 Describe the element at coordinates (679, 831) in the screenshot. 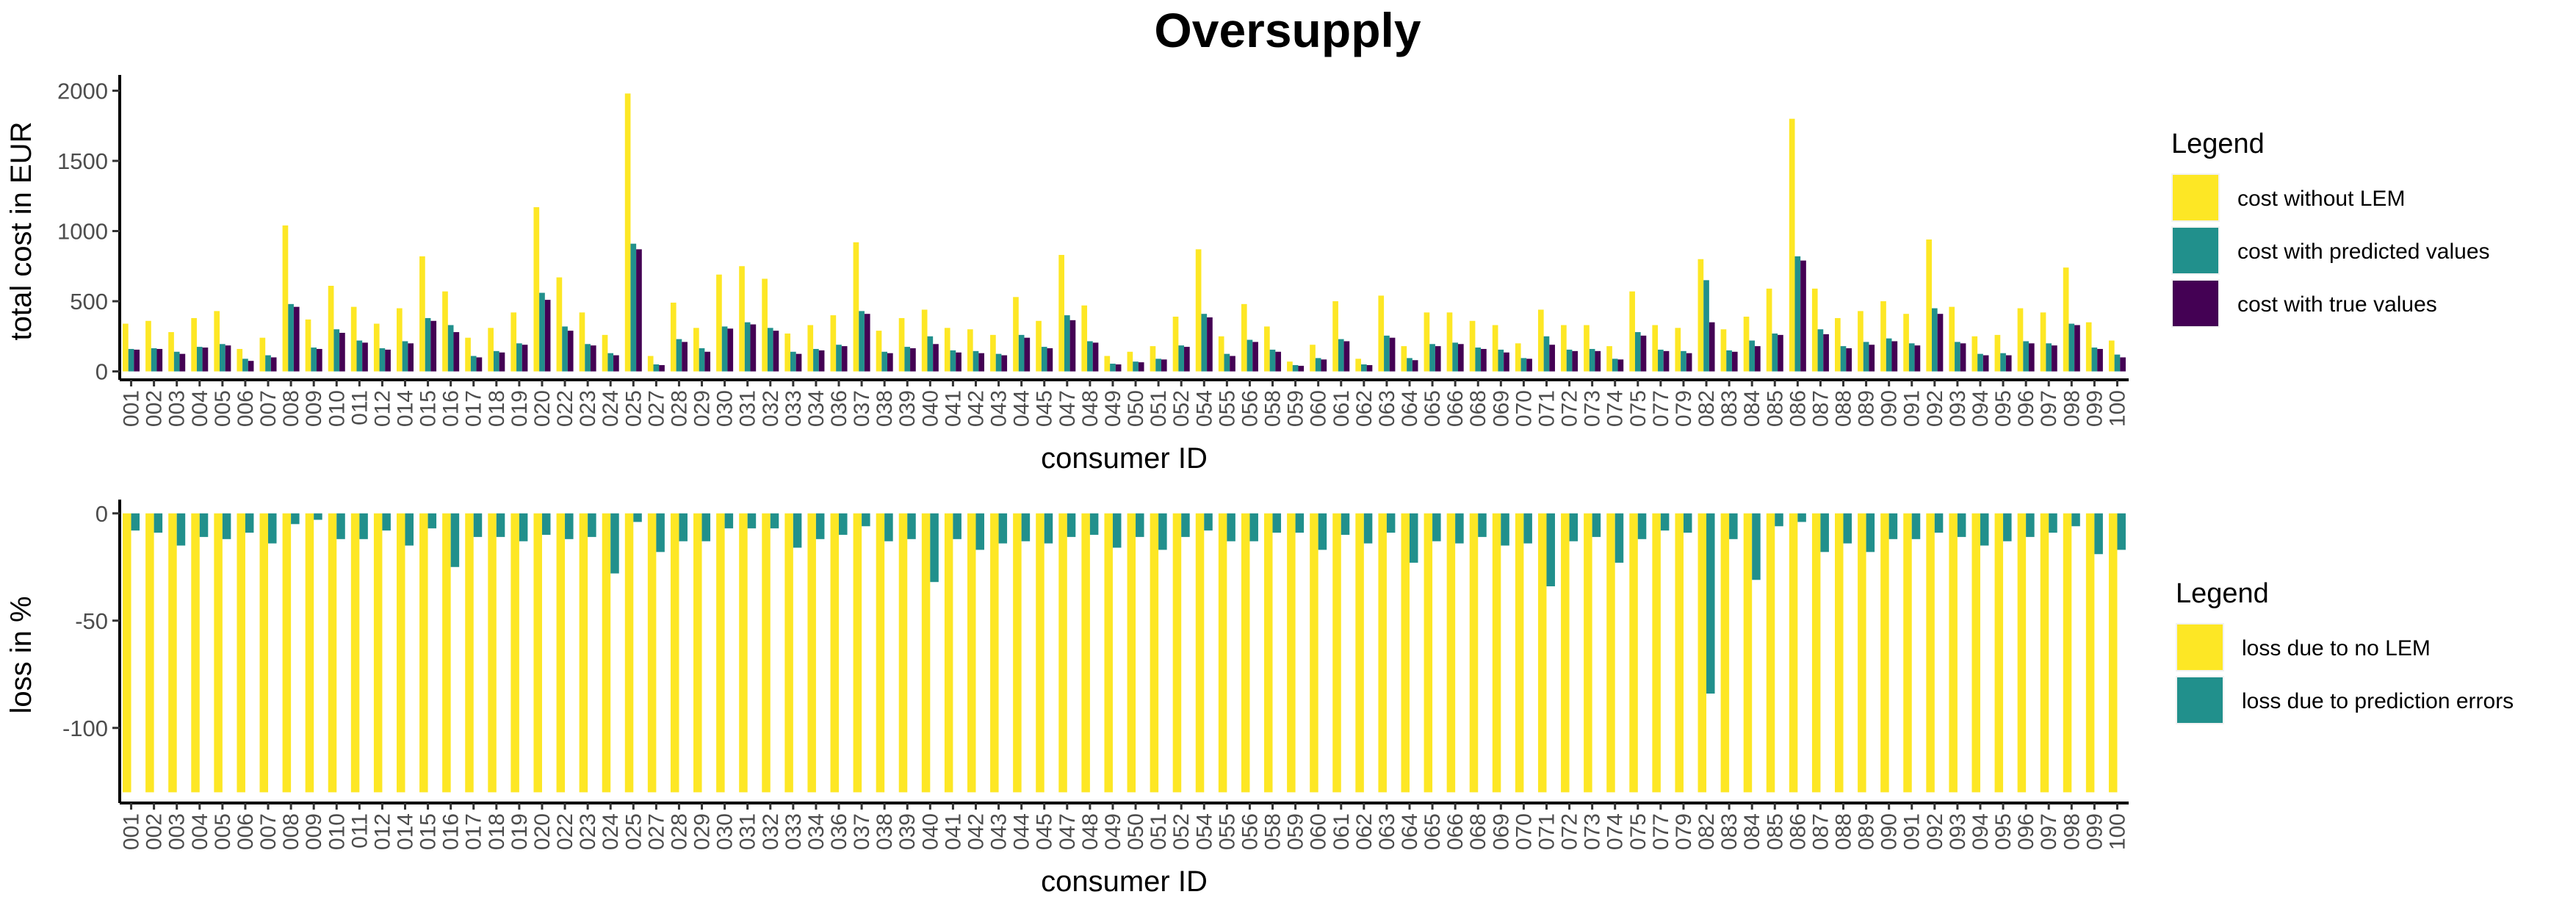

I see `x-tick-label: 028` at that location.